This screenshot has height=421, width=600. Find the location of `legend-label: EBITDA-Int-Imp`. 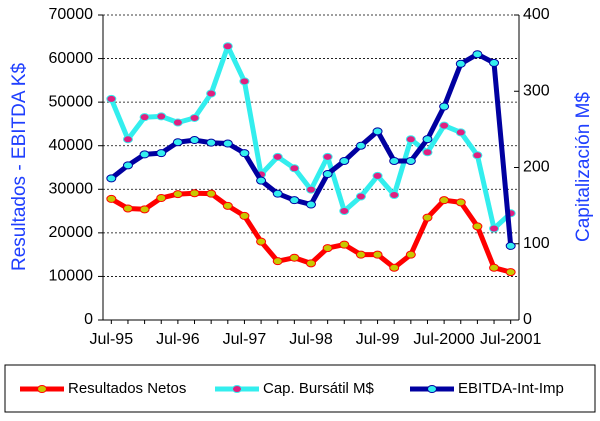

legend-label: EBITDA-Int-Imp is located at coordinates (511, 388).